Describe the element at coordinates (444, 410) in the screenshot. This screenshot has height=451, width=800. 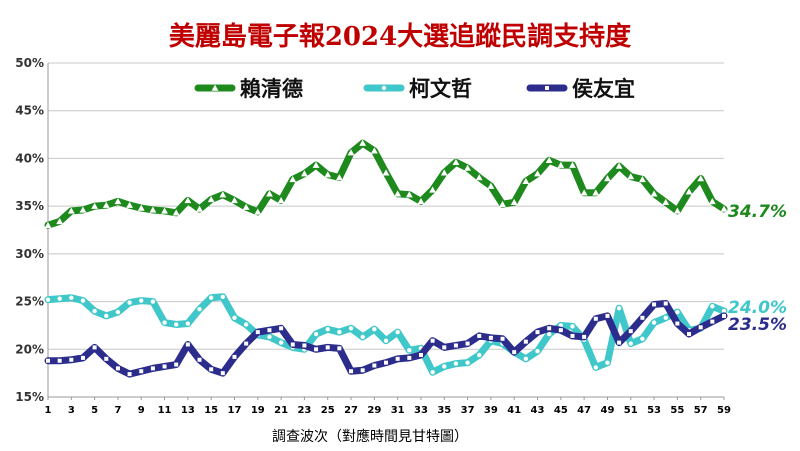
I see `x-tick-label: 35` at that location.